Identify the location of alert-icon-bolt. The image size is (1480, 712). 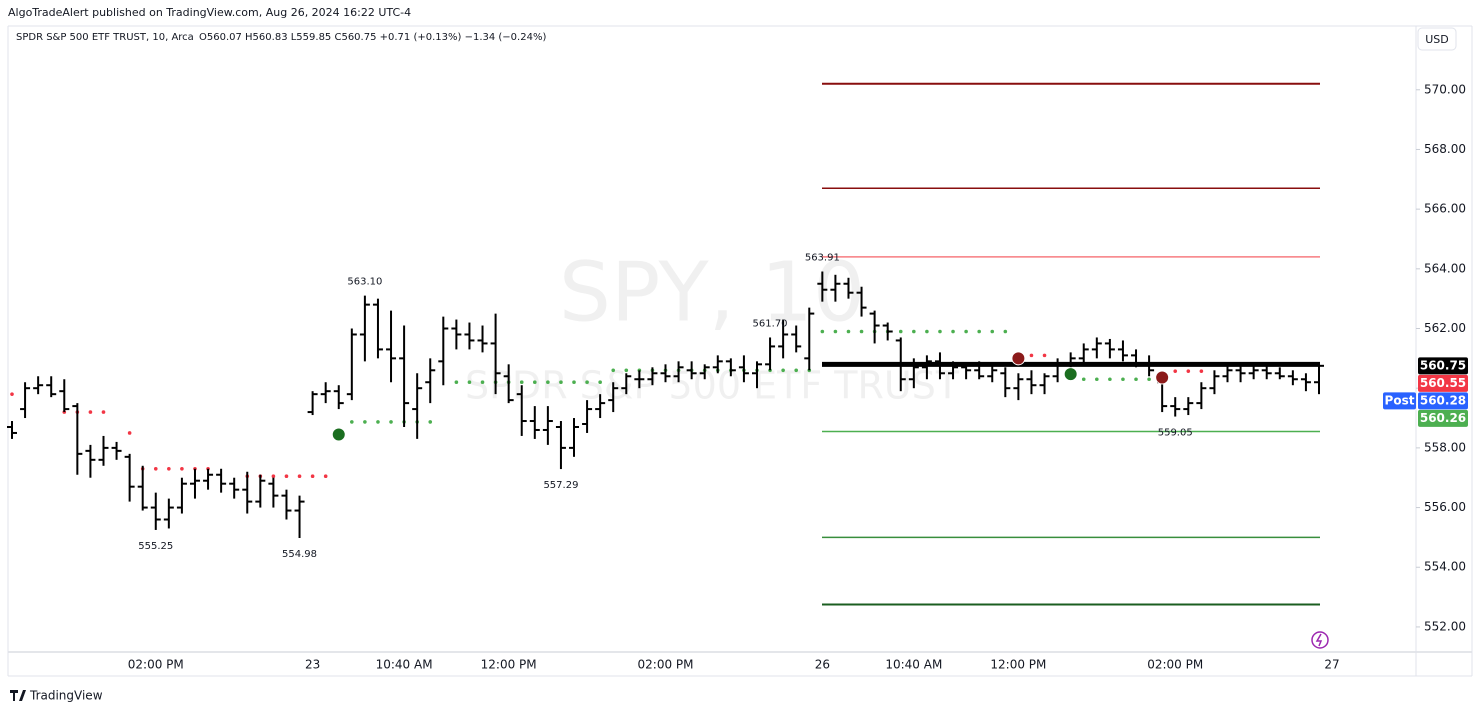
(1319, 640).